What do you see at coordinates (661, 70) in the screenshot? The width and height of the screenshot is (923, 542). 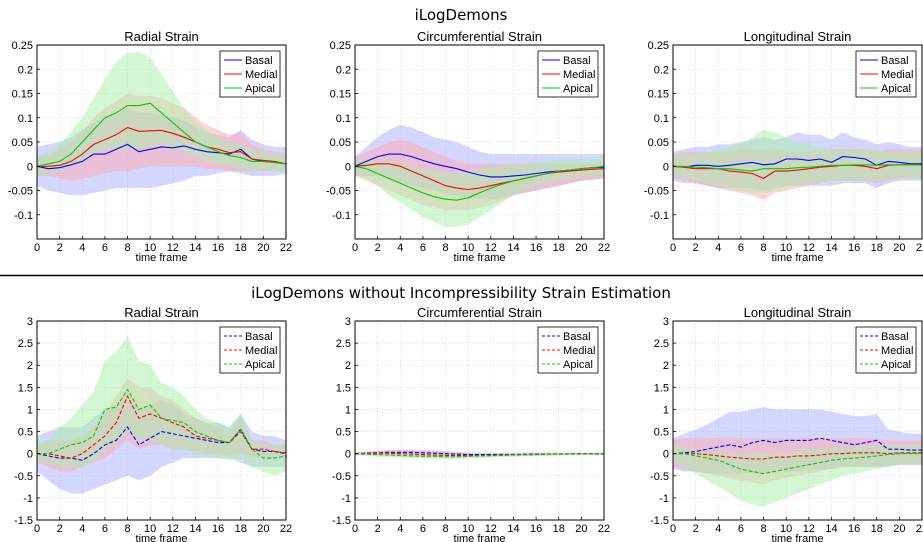 I see `y-tick-label: 0.2` at bounding box center [661, 70].